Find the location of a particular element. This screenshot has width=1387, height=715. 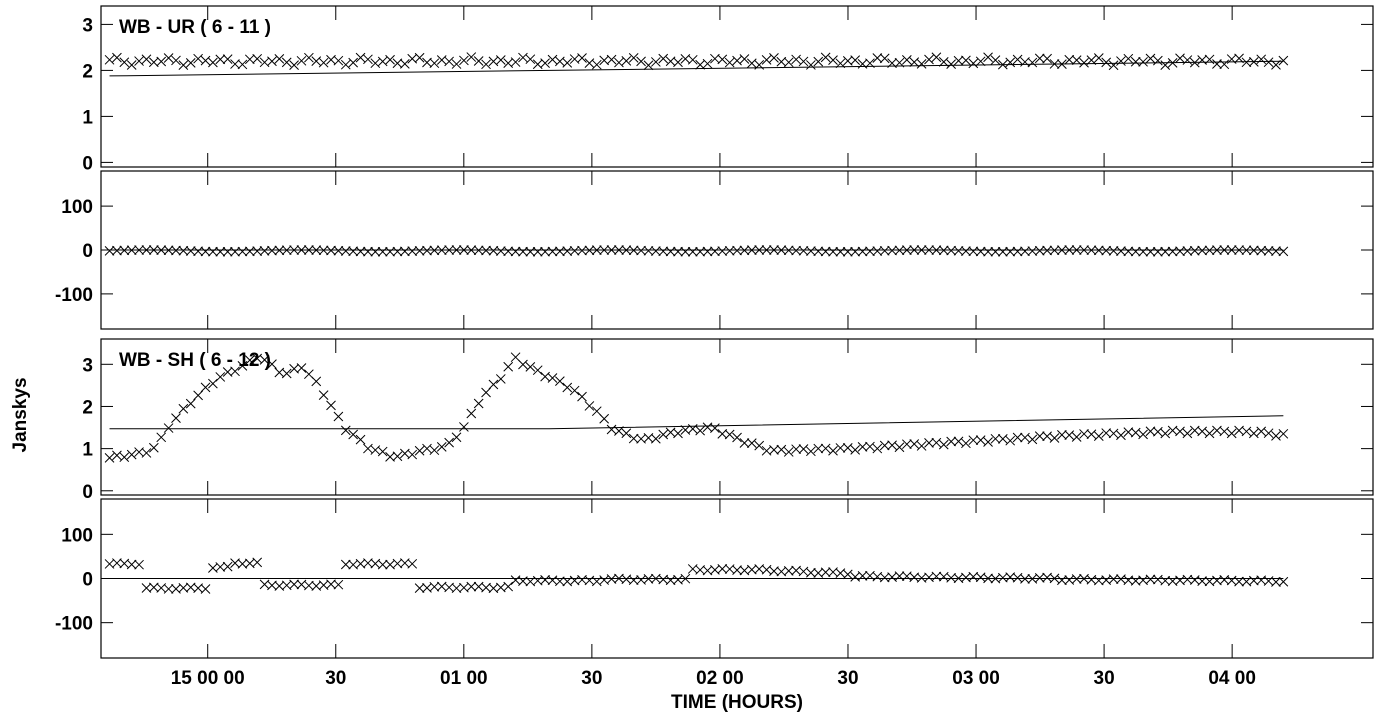

y-tick-label: 0 is located at coordinates (87, 580).